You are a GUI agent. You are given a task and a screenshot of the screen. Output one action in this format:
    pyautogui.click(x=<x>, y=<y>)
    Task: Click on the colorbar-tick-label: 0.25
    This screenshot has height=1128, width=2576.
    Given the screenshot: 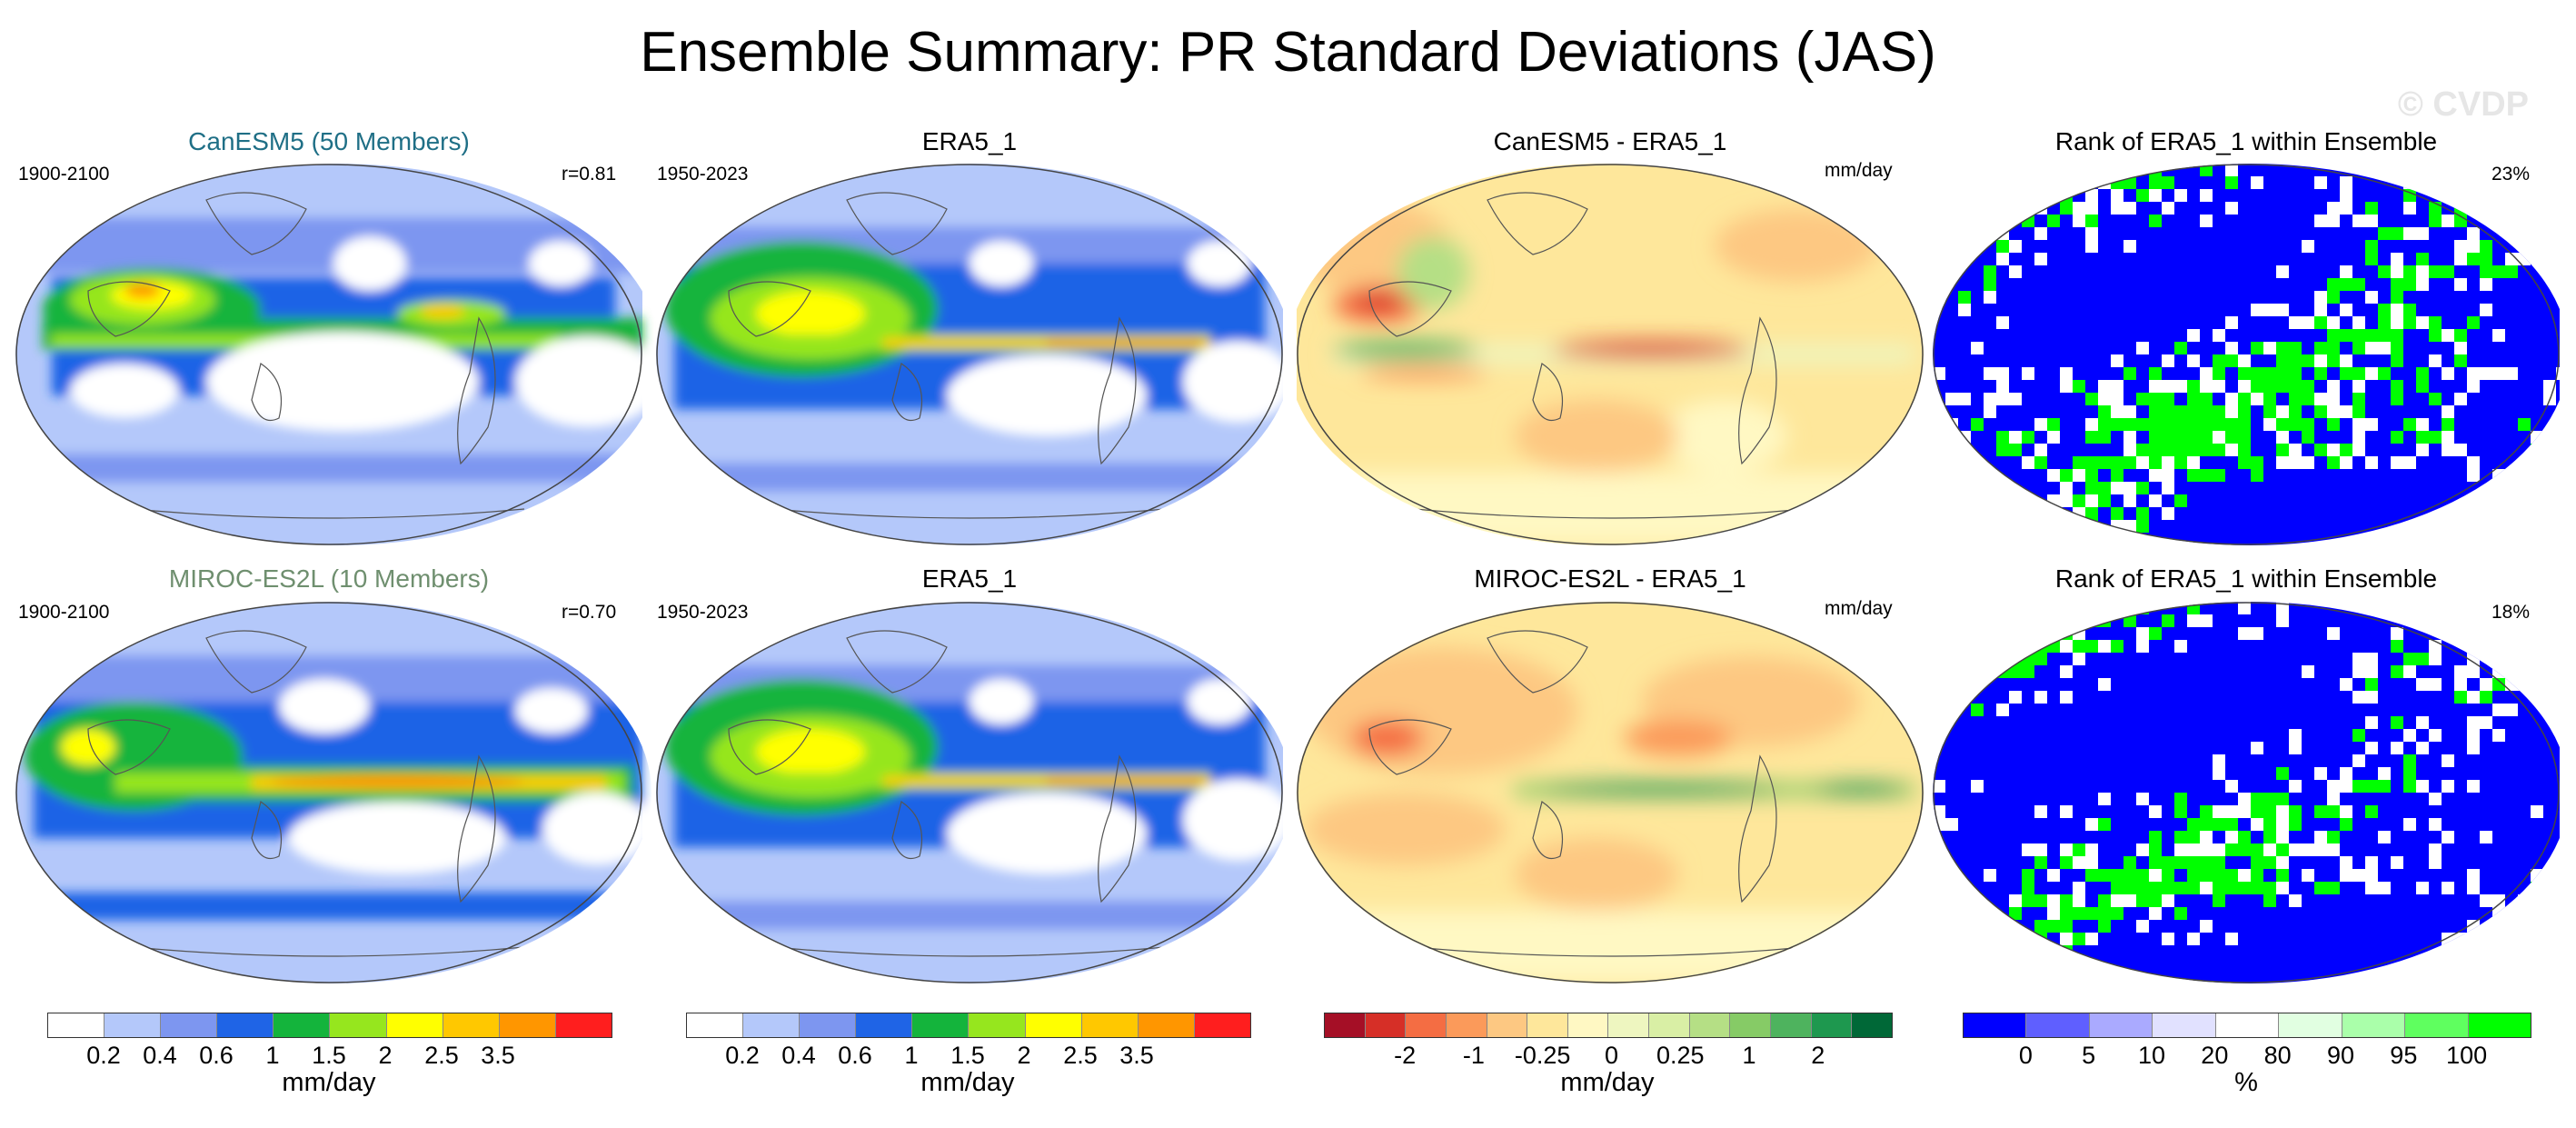 What is the action you would take?
    pyautogui.click(x=1681, y=1055)
    